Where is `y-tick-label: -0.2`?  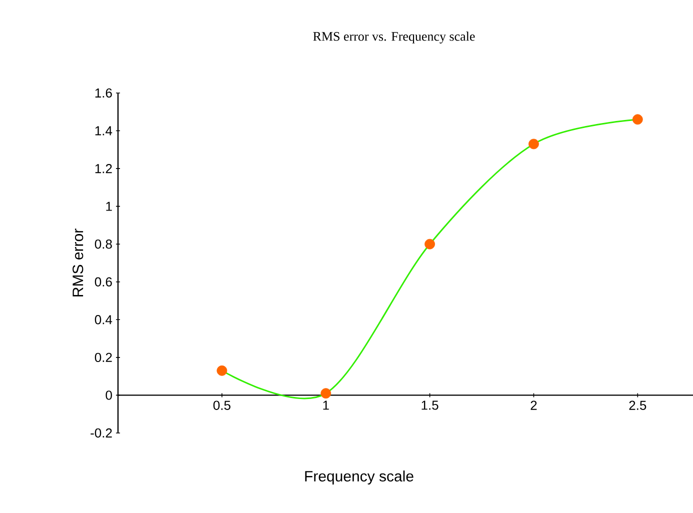 y-tick-label: -0.2 is located at coordinates (101, 433).